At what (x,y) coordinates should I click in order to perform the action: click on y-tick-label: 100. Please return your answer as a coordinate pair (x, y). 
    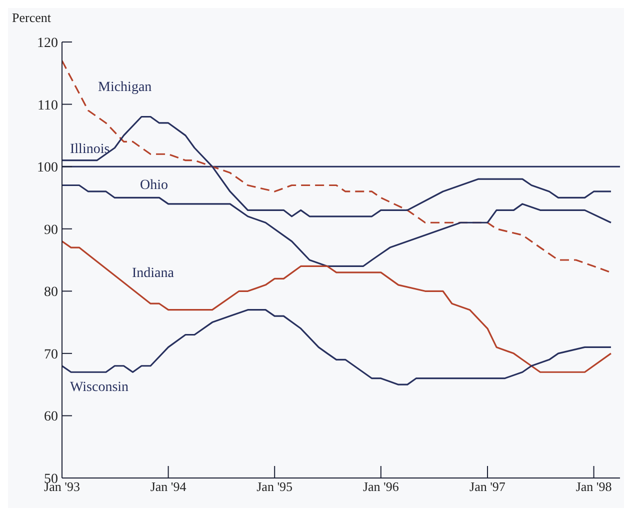
    Looking at the image, I should click on (47, 168).